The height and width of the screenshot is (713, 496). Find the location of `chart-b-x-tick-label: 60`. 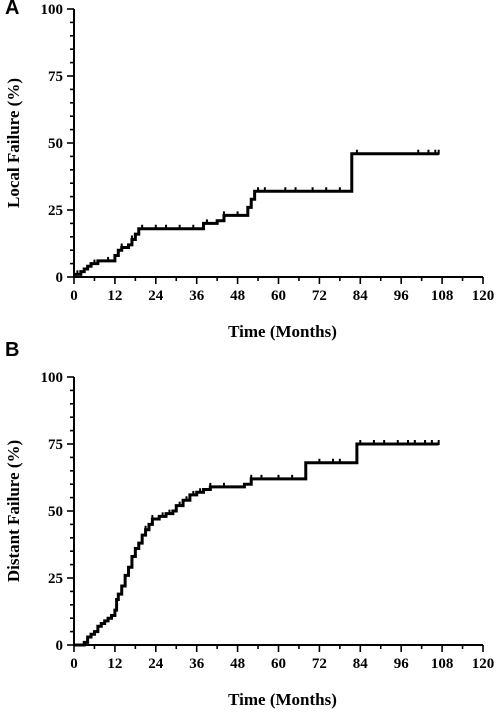

chart-b-x-tick-label: 60 is located at coordinates (278, 664).